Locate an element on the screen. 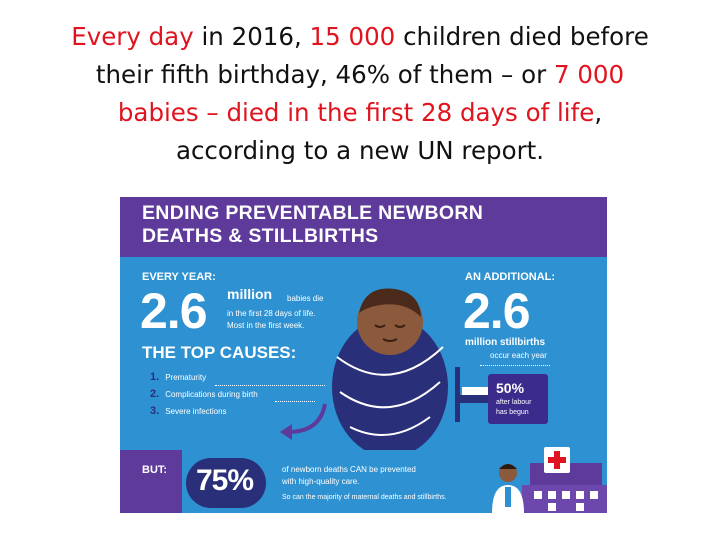  cause-item-1: 1. Prematurity is located at coordinates (178, 377).